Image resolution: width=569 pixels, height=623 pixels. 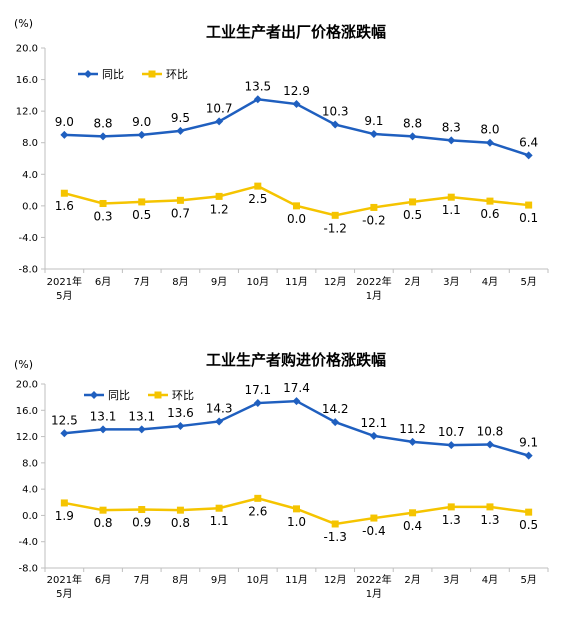 What do you see at coordinates (373, 281) in the screenshot?
I see `x-tick-label: 2022年` at bounding box center [373, 281].